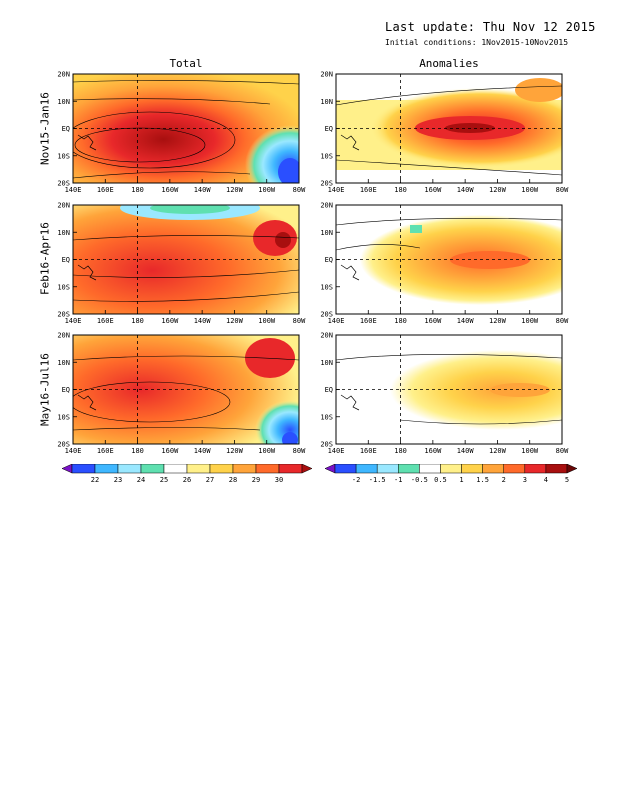 Image resolution: width=618 pixels, height=800 pixels. What do you see at coordinates (477, 42) in the screenshot?
I see `initial-conditions-text: Initial conditions: 1Nov2015-10Nov2015` at bounding box center [477, 42].